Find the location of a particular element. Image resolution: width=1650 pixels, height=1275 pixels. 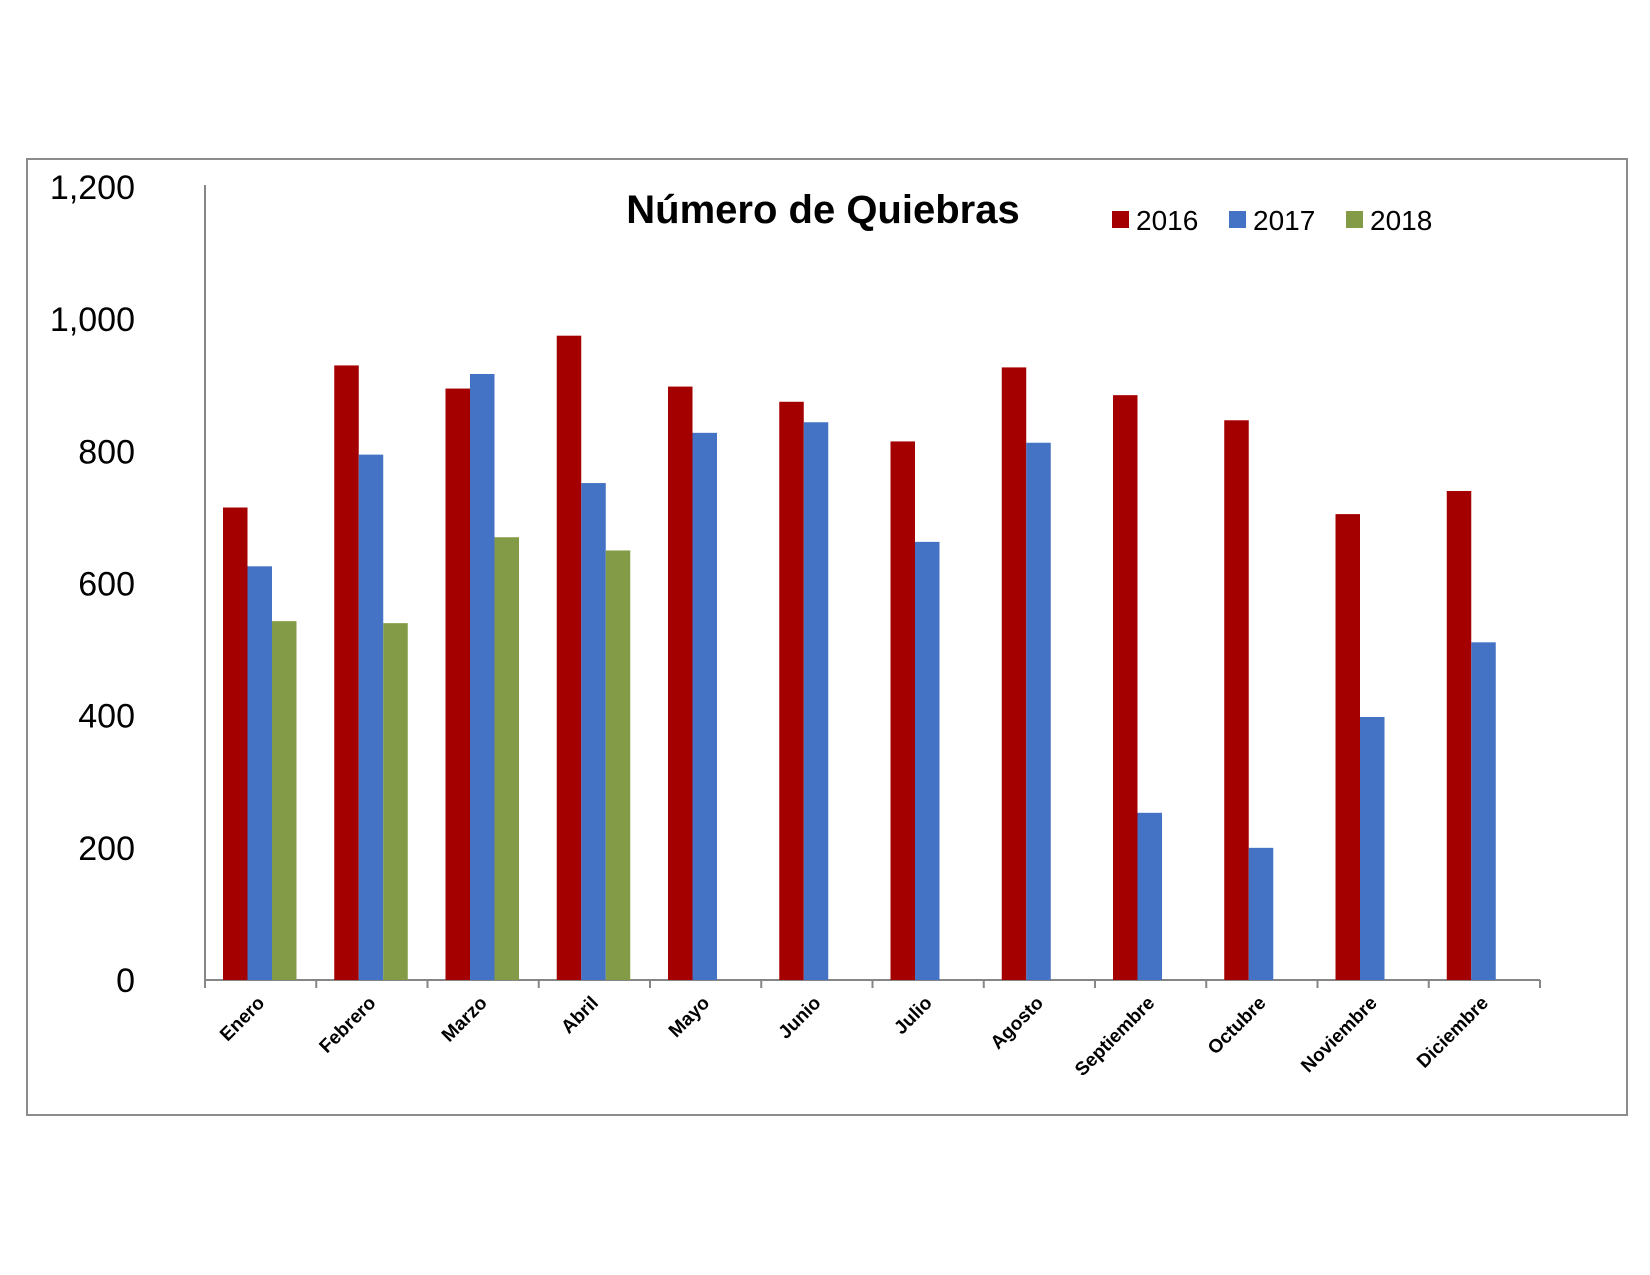

bar-2017-Agosto is located at coordinates (1038, 711).